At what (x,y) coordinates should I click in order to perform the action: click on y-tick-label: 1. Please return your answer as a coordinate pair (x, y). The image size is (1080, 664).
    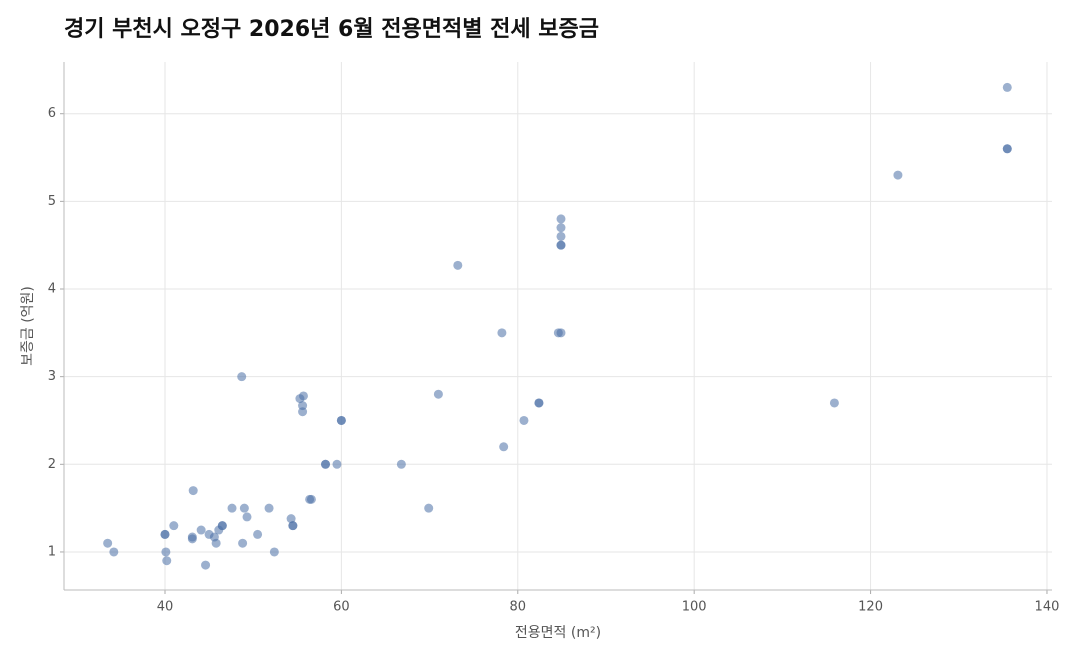
    Looking at the image, I should click on (52, 551).